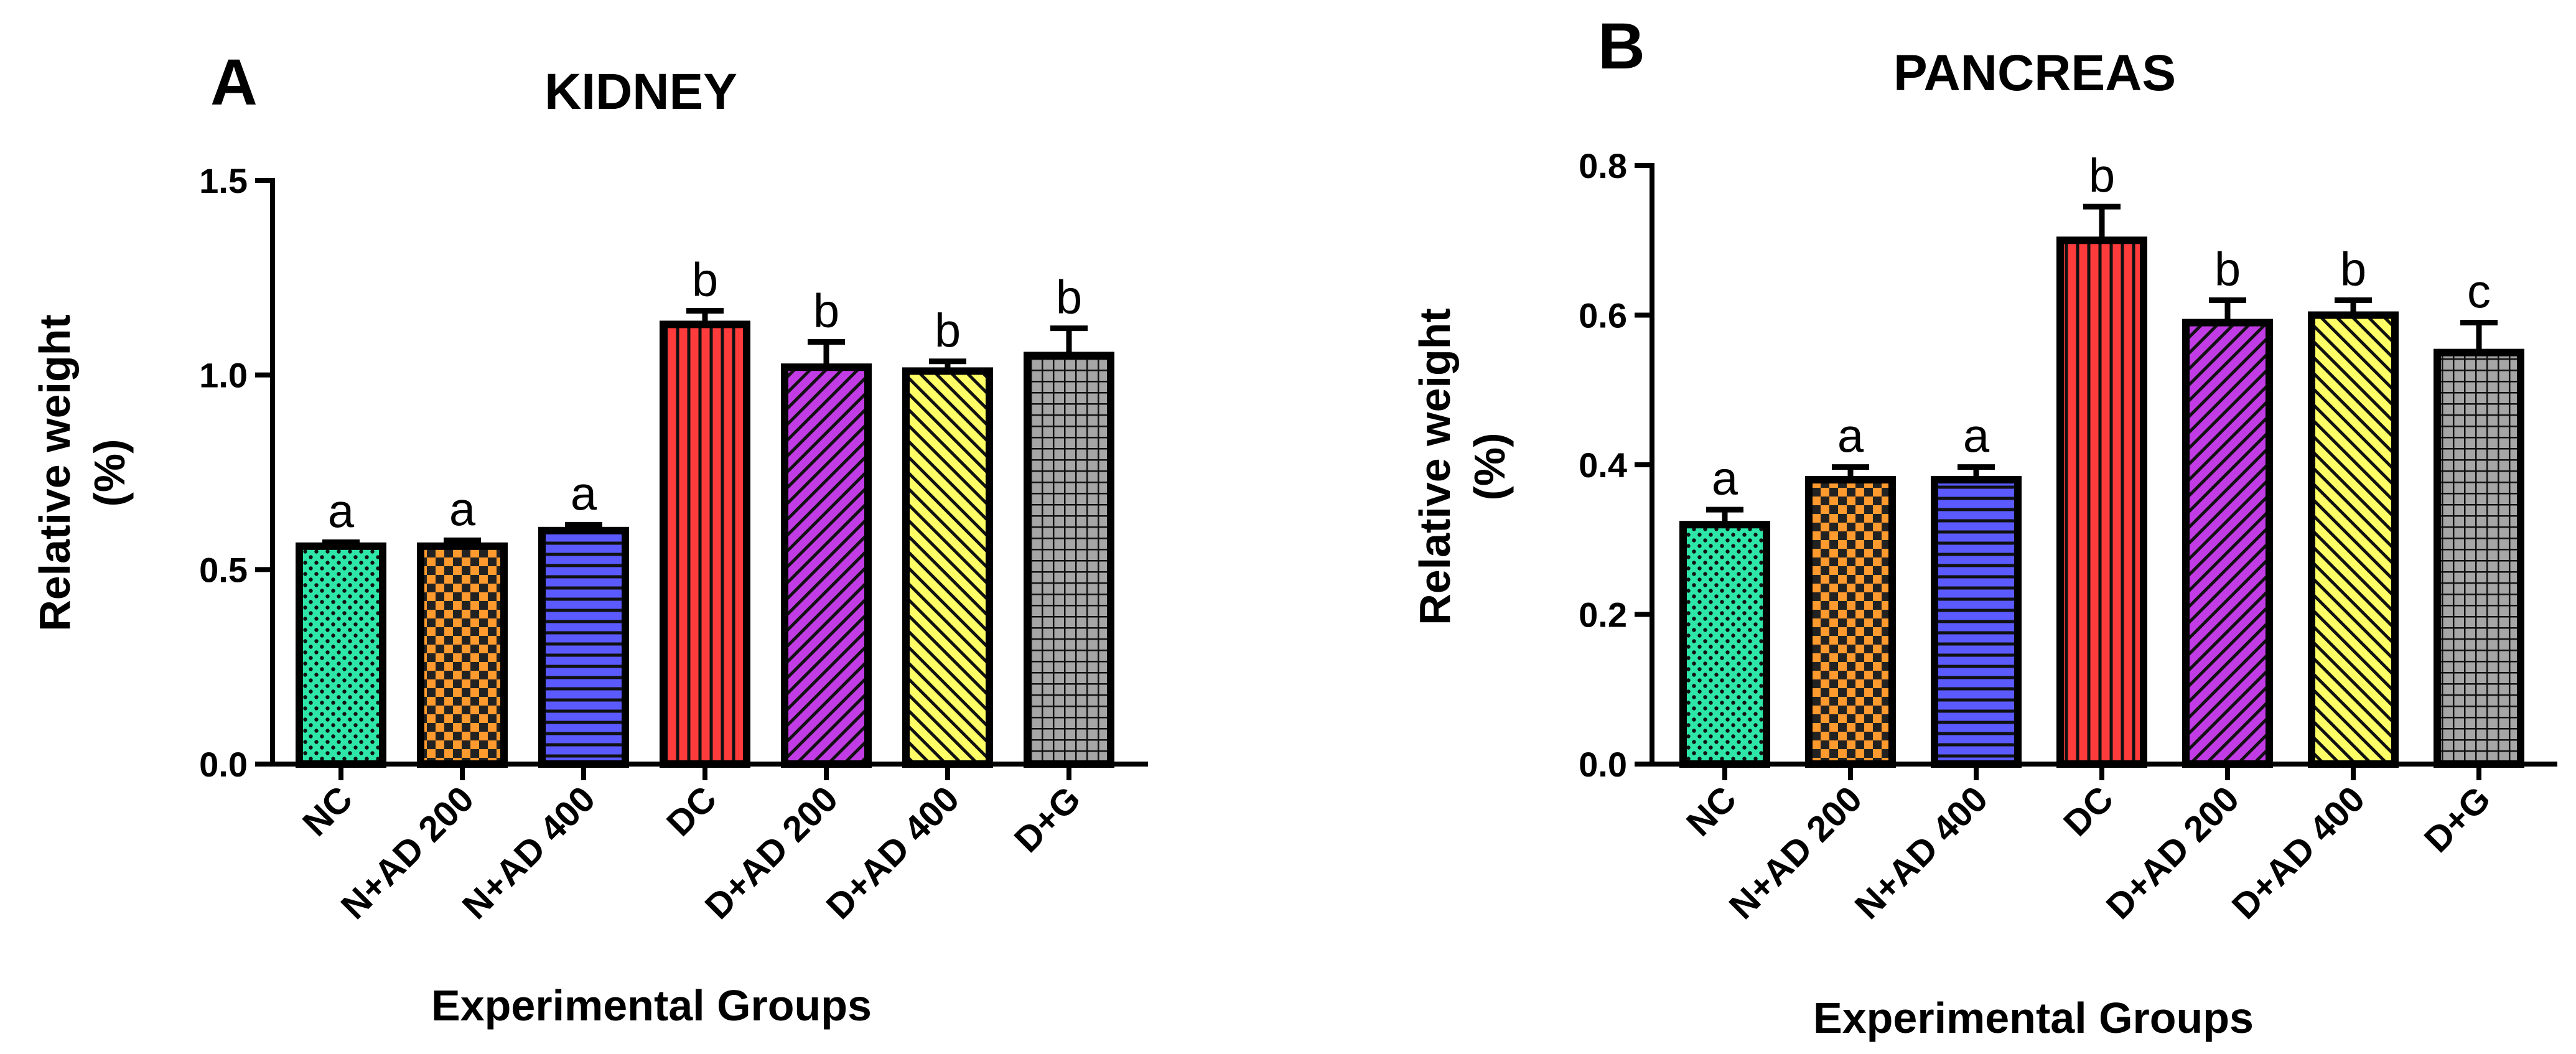  I want to click on category-label-pancreas: D+G, so click(2457, 819).